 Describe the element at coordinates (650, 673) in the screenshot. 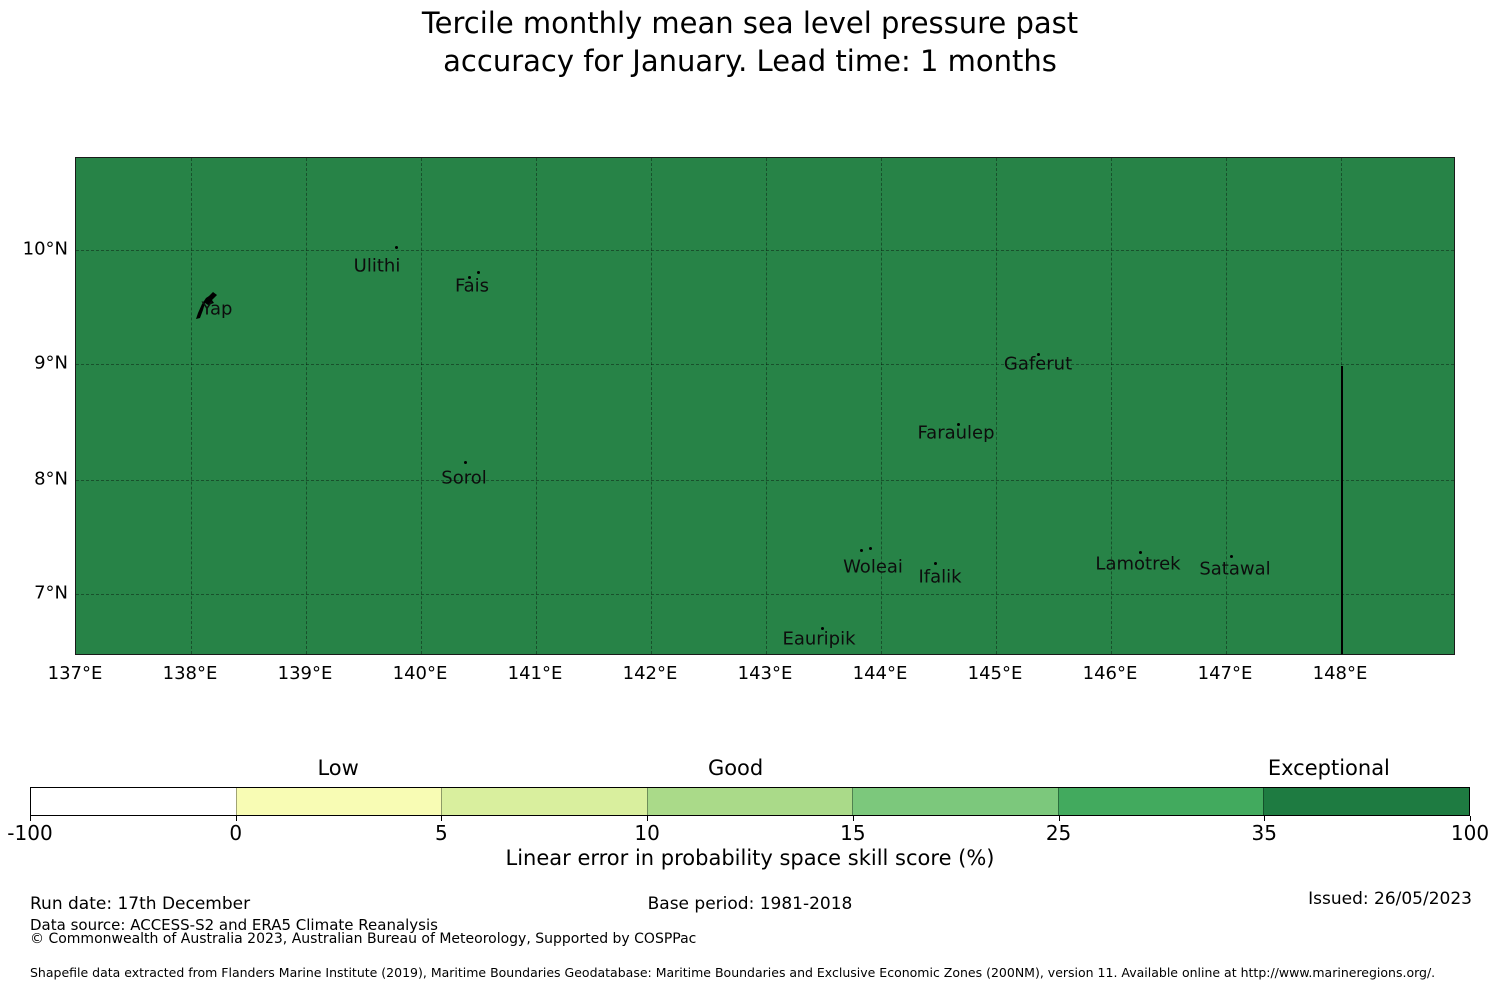

I see `x-axis-tick-label: 142°E` at that location.